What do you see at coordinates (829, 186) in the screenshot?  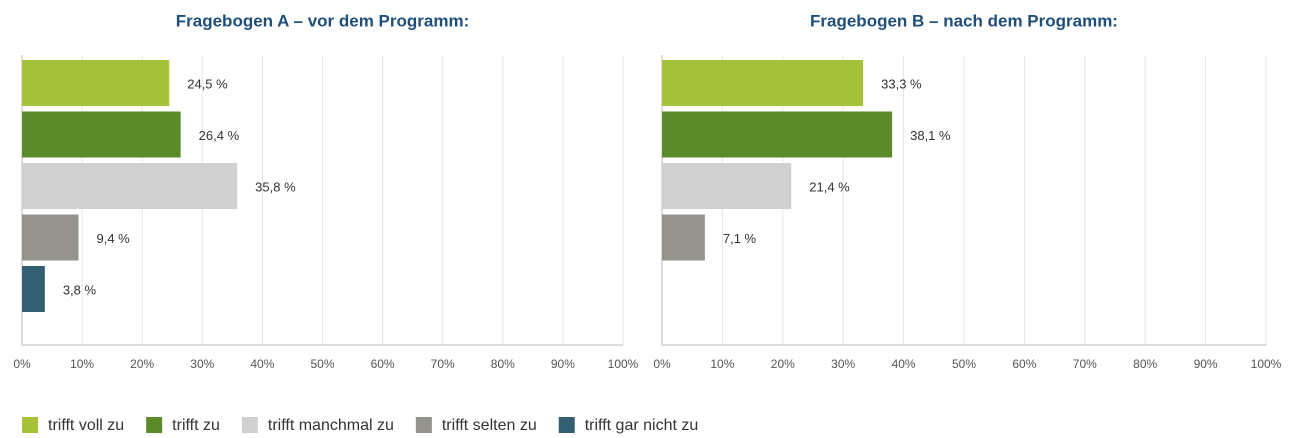 I see `value-label: 21,4 %` at bounding box center [829, 186].